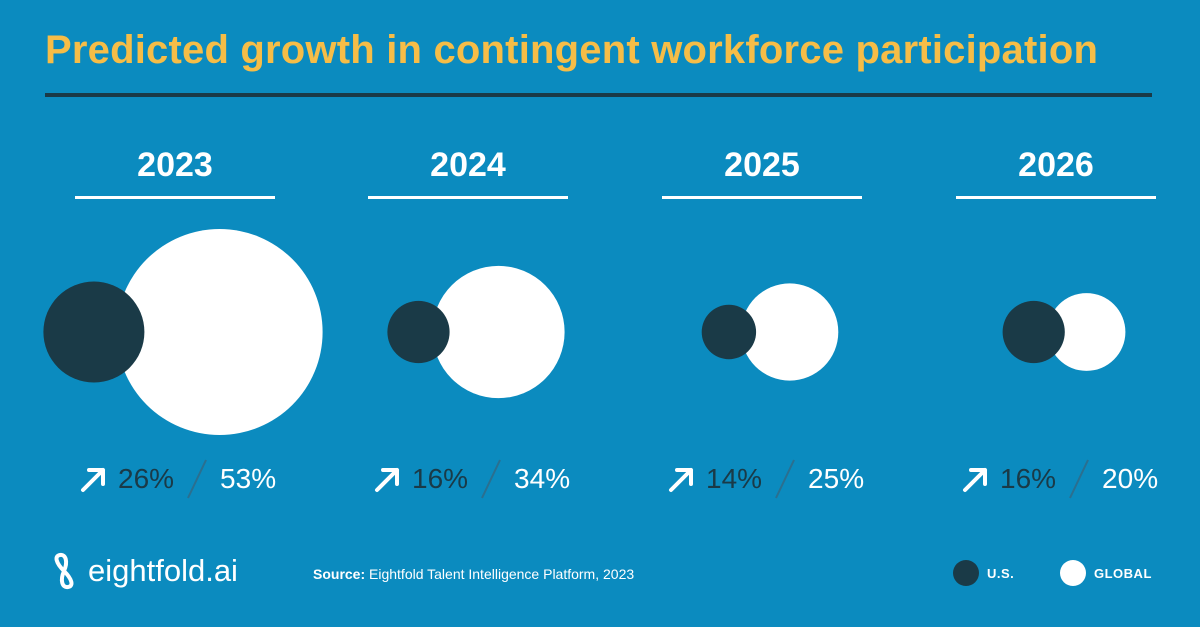  What do you see at coordinates (836, 478) in the screenshot?
I see `global-percent: 25%` at bounding box center [836, 478].